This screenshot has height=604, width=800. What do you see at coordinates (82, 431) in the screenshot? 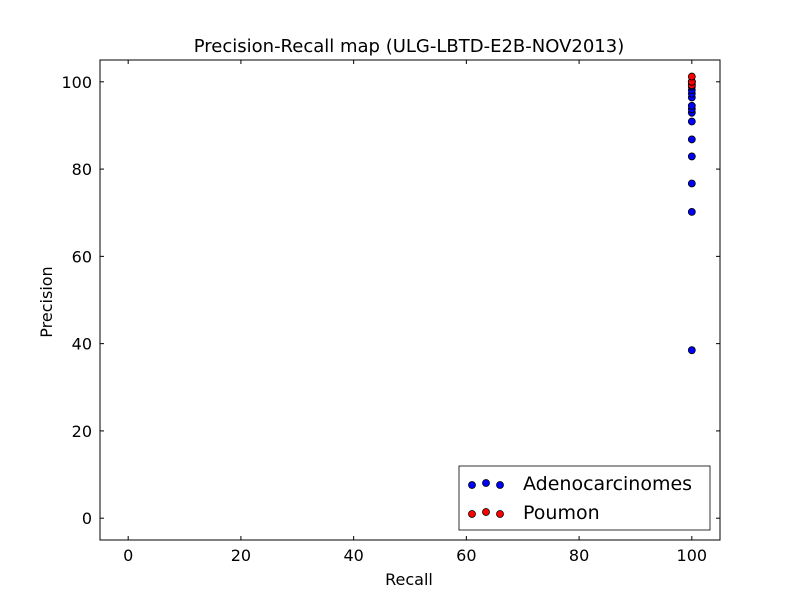
I see `y-tick-label: 20` at bounding box center [82, 431].